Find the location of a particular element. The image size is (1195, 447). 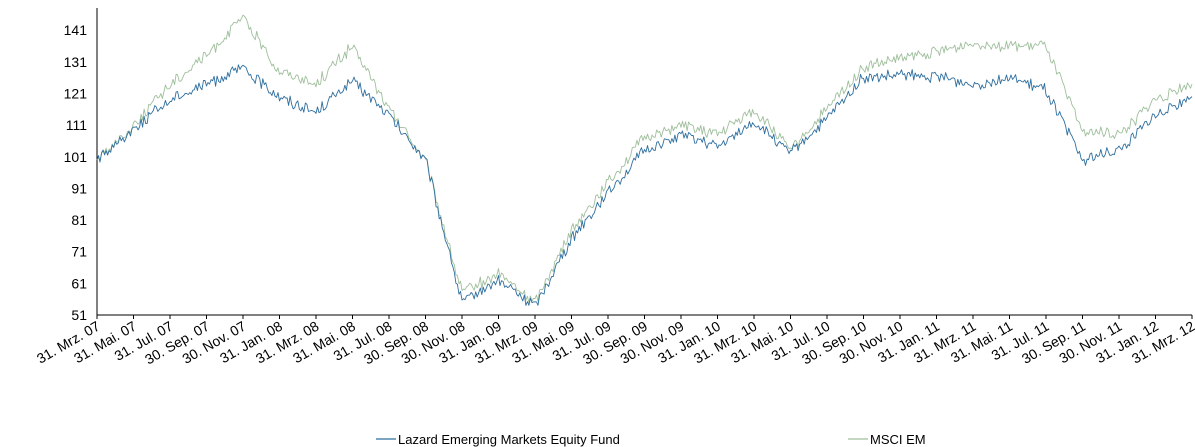

y-tick-label: 121 is located at coordinates (76, 93).